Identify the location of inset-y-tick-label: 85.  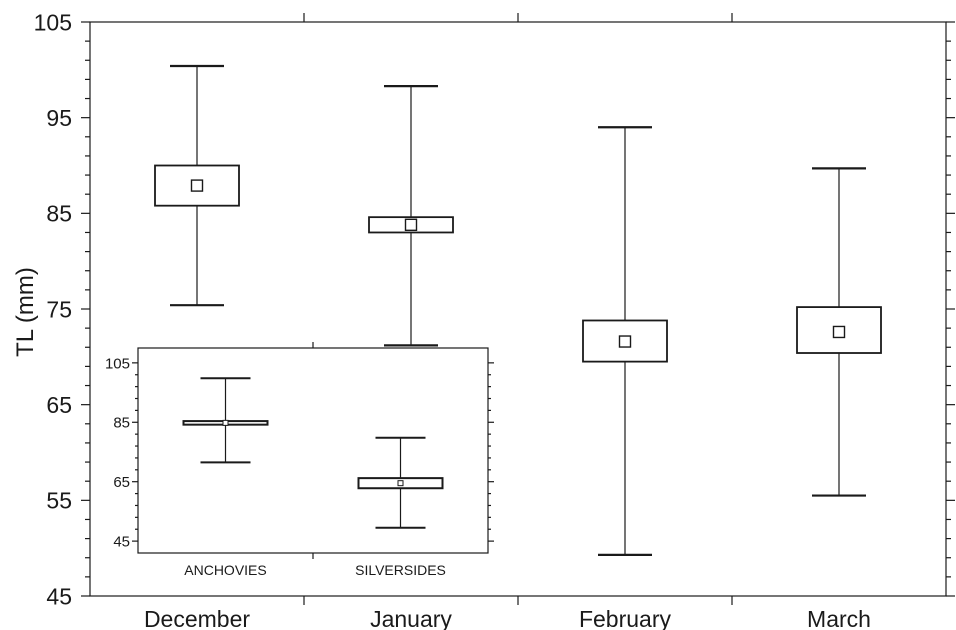
(121, 423).